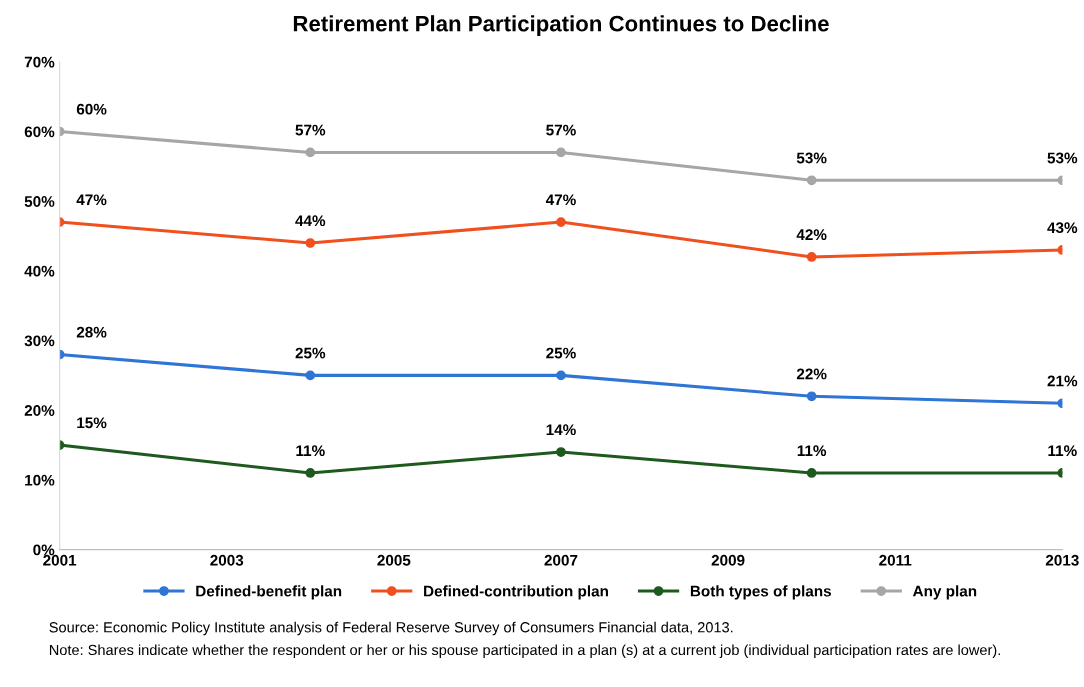 This screenshot has width=1084, height=687. I want to click on chart-title: Retirement Plan Participation Continues to Decline, so click(561, 25).